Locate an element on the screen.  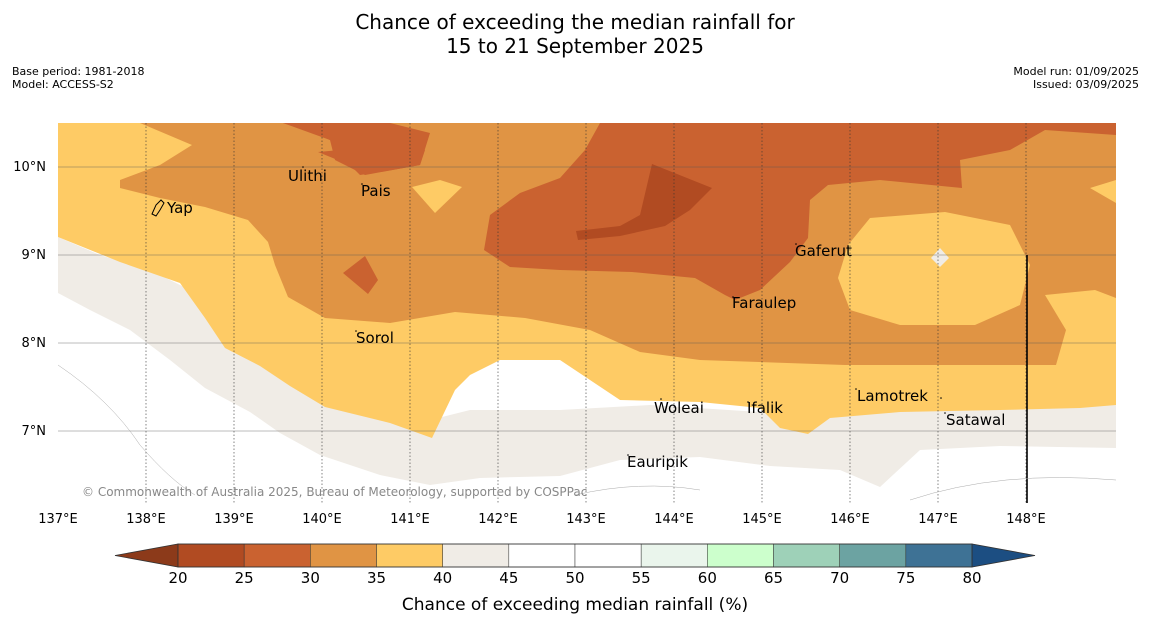
colorbar-tick-30: 30 is located at coordinates (310, 578).